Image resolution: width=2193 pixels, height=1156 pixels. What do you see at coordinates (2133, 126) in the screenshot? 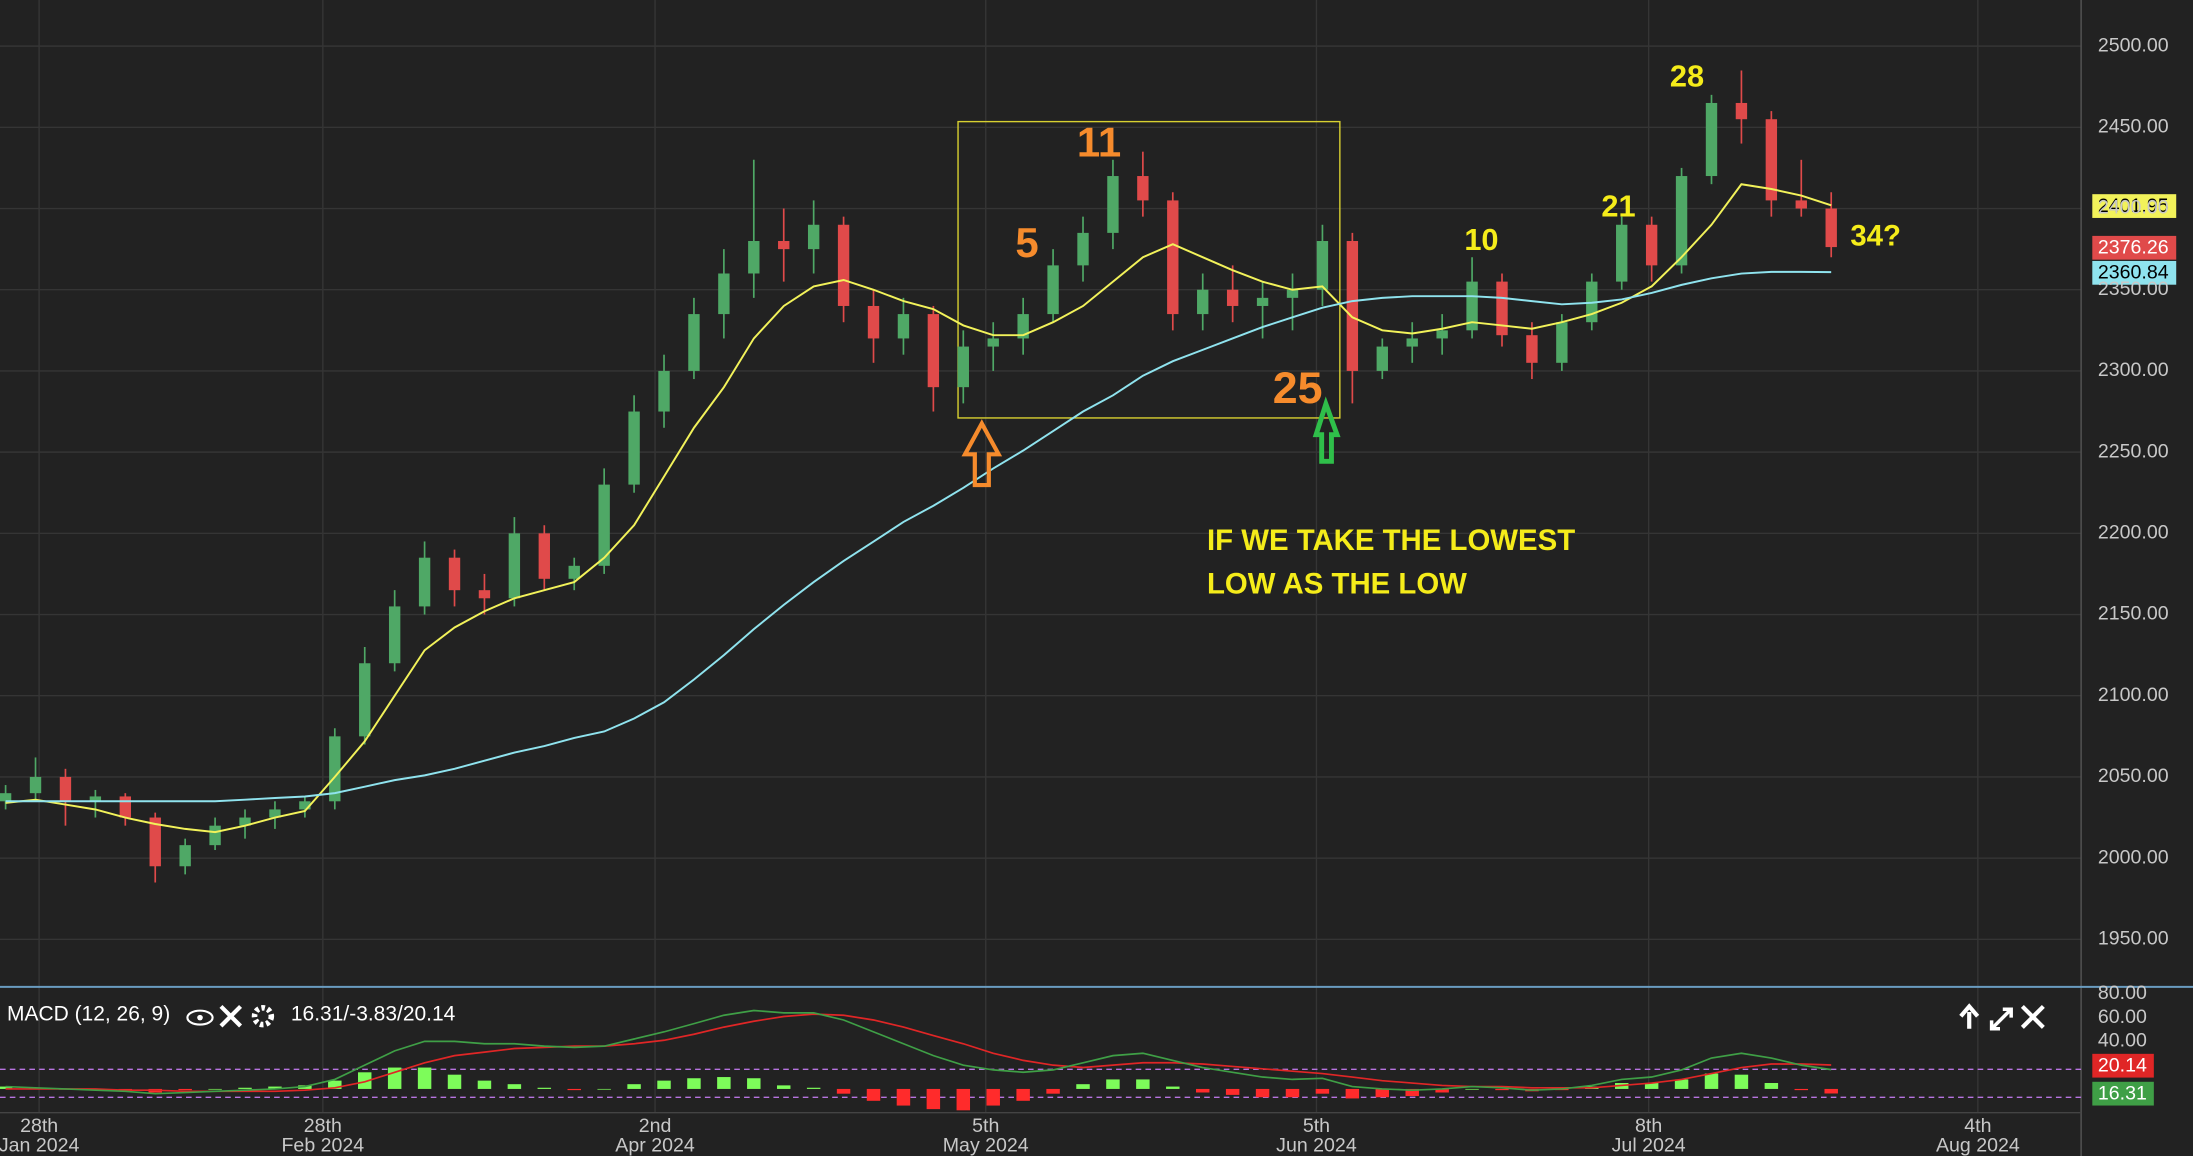
I see `y-tick-label: 2450.00` at bounding box center [2133, 126].